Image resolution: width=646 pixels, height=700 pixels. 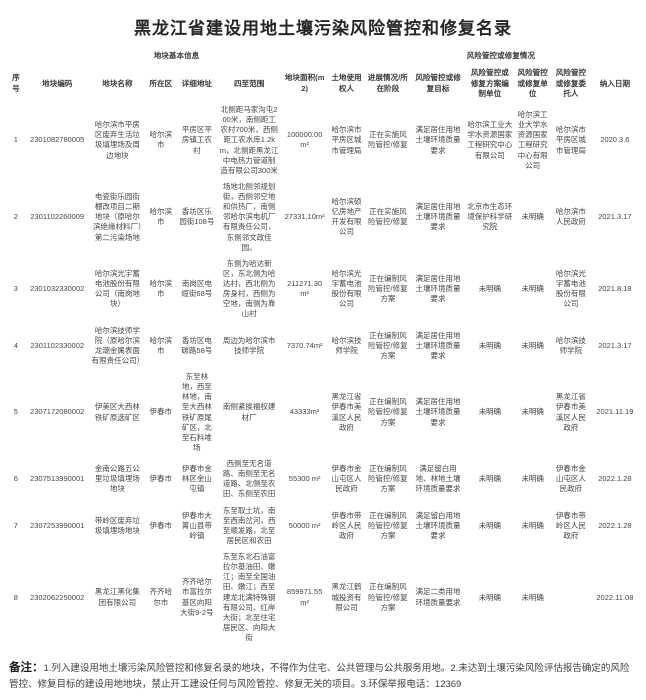 What do you see at coordinates (15, 597) in the screenshot?
I see `cell-index: 8` at bounding box center [15, 597].